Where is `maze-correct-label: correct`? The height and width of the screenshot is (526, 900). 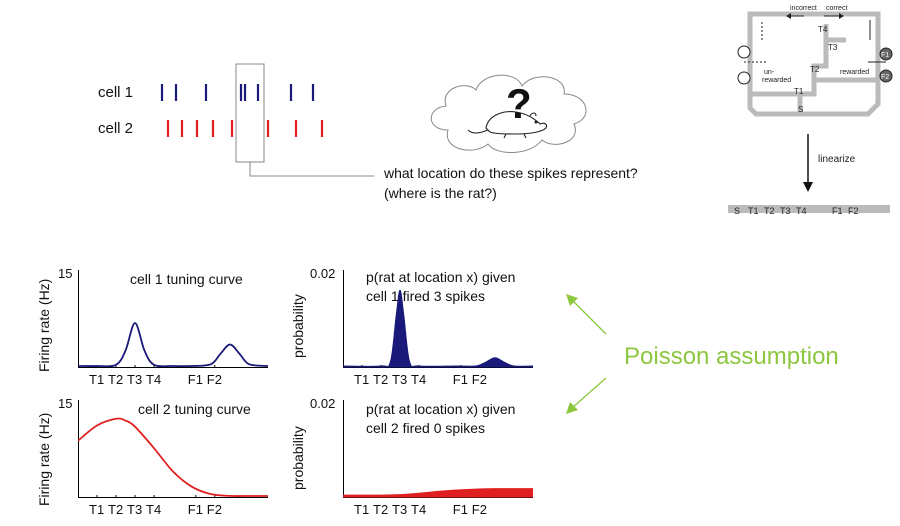
maze-correct-label: correct is located at coordinates (836, 8).